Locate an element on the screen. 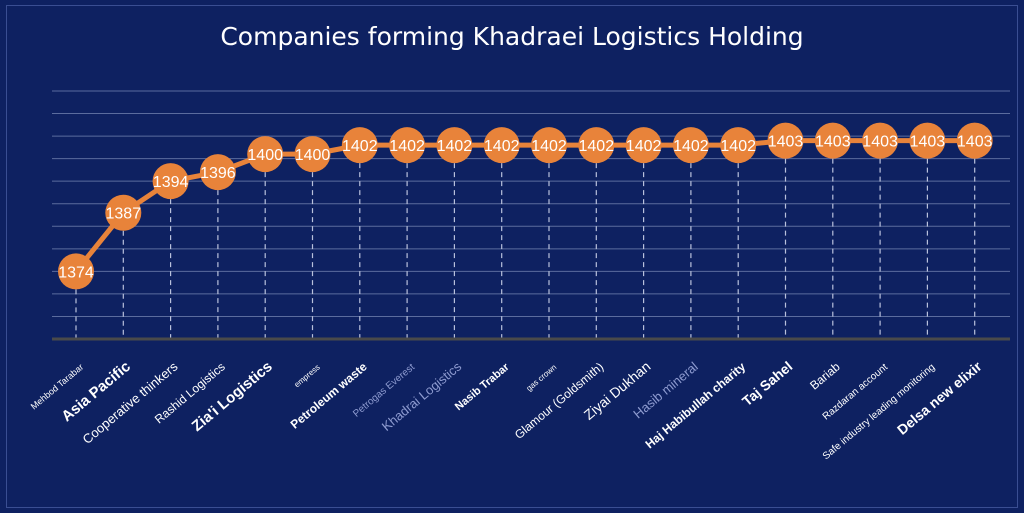 This screenshot has height=513, width=1024. category-label: Delsa new elixir is located at coordinates (939, 398).